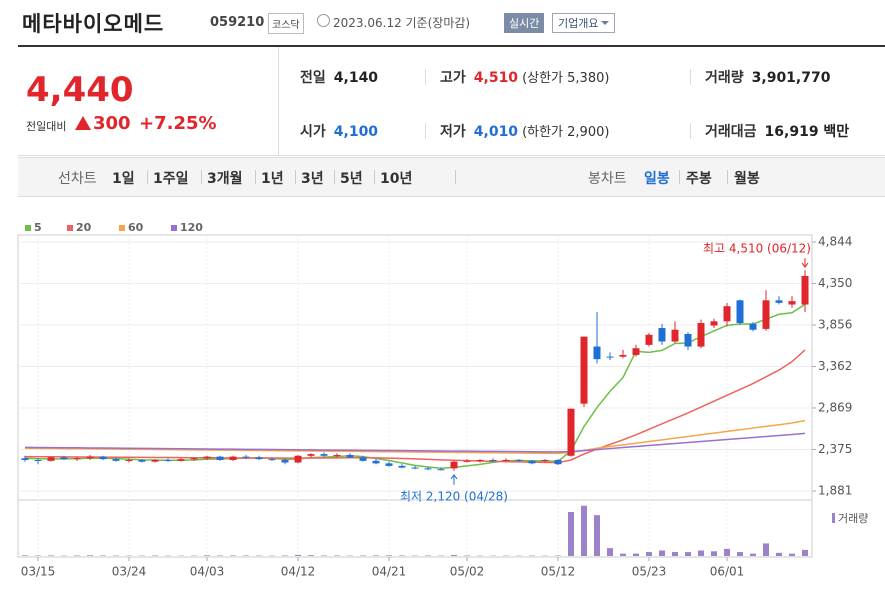 This screenshot has width=885, height=591. I want to click on stat-label: 거래대금, so click(731, 132).